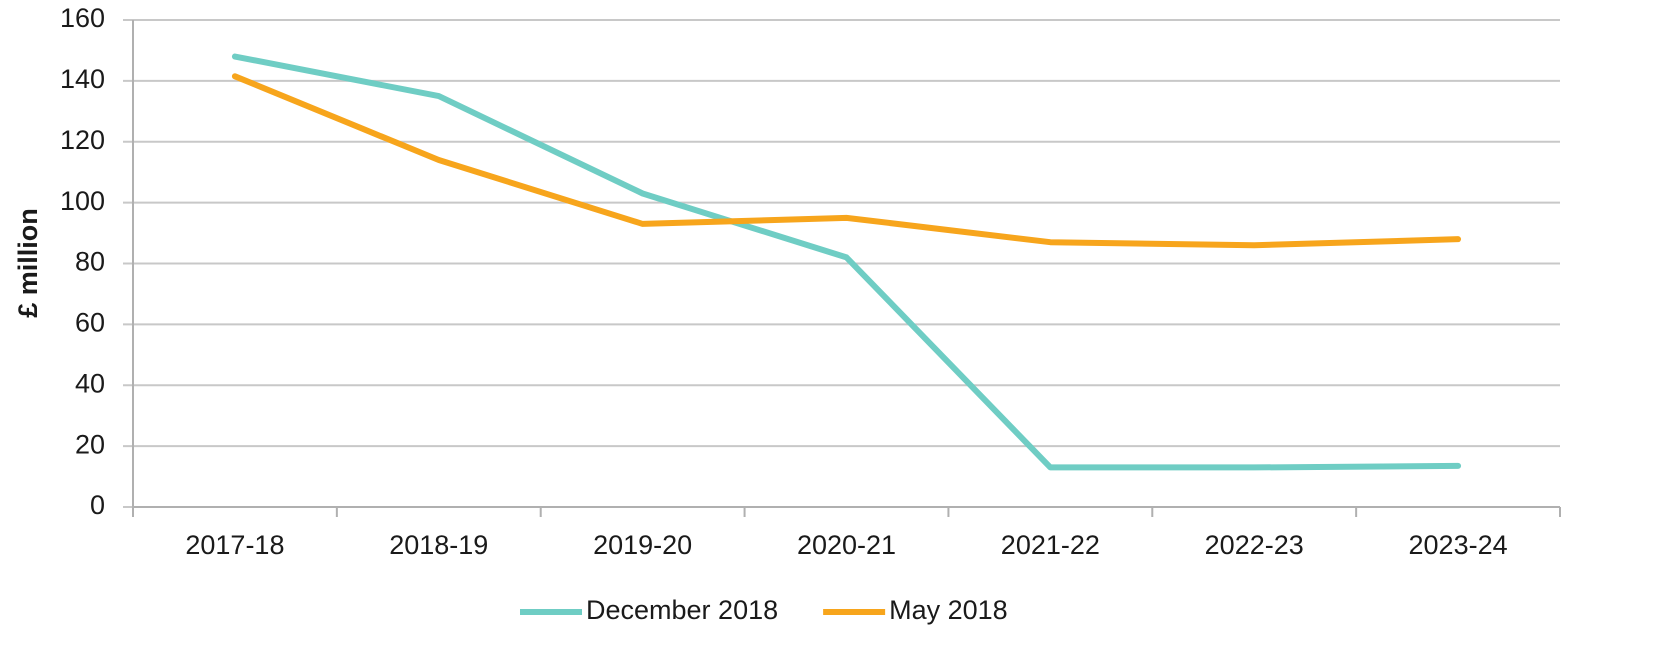 The width and height of the screenshot is (1653, 664). What do you see at coordinates (82, 18) in the screenshot?
I see `y-tick-label: 160` at bounding box center [82, 18].